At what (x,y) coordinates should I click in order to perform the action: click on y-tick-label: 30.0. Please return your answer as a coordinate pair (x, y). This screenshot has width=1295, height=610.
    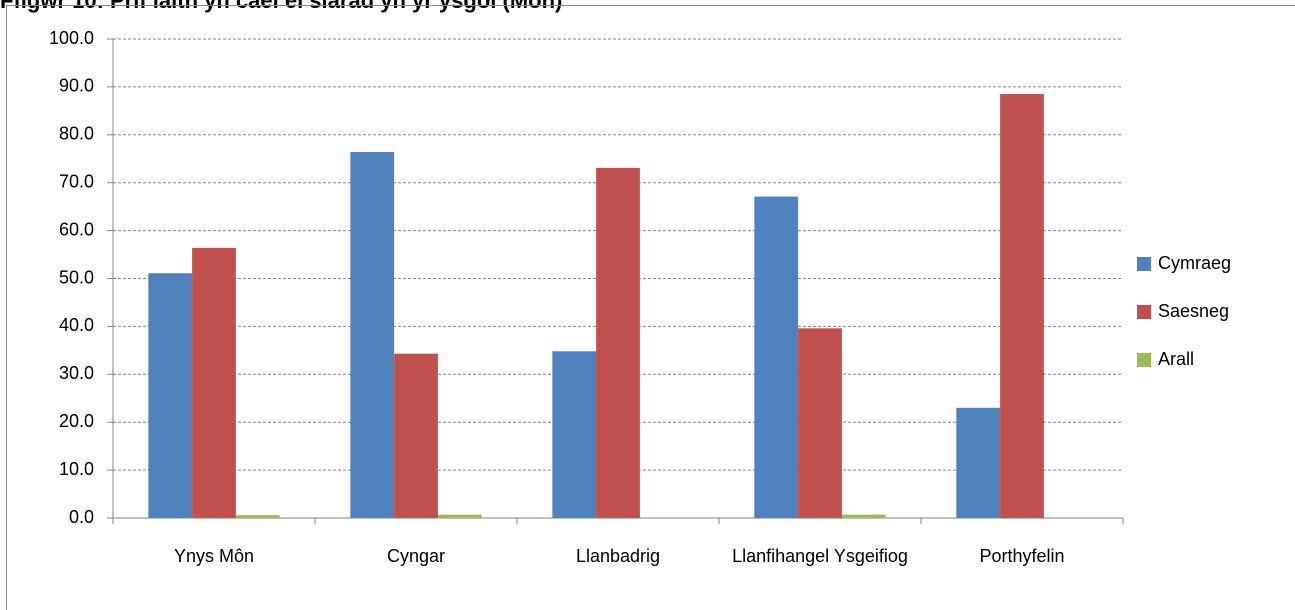
    Looking at the image, I should click on (76, 373).